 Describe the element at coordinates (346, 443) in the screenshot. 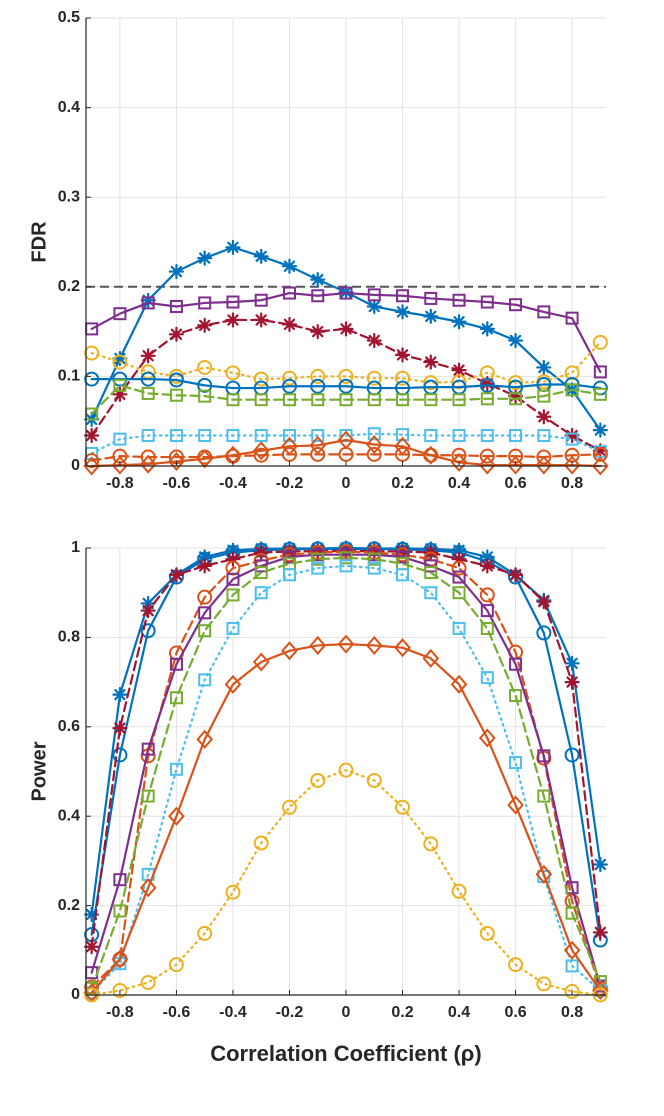

I see `series-line-cyan-square` at that location.